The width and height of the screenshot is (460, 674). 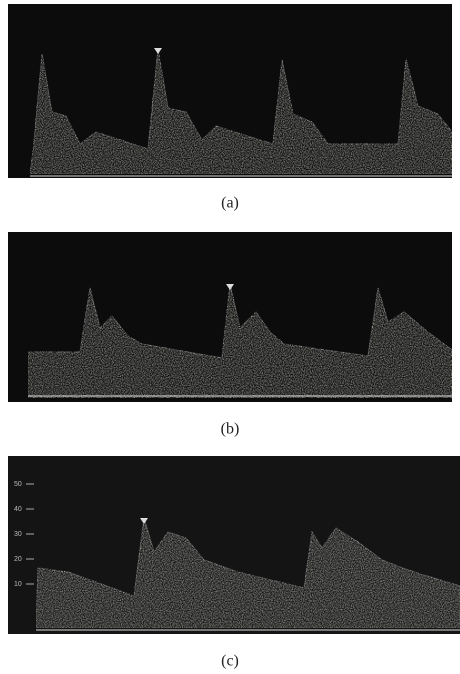 What do you see at coordinates (230, 429) in the screenshot?
I see `caption: (b)` at bounding box center [230, 429].